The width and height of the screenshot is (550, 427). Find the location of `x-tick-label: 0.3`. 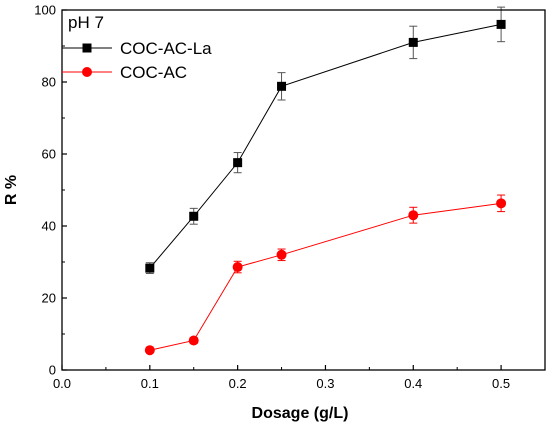

x-tick-label: 0.3 is located at coordinates (325, 383).